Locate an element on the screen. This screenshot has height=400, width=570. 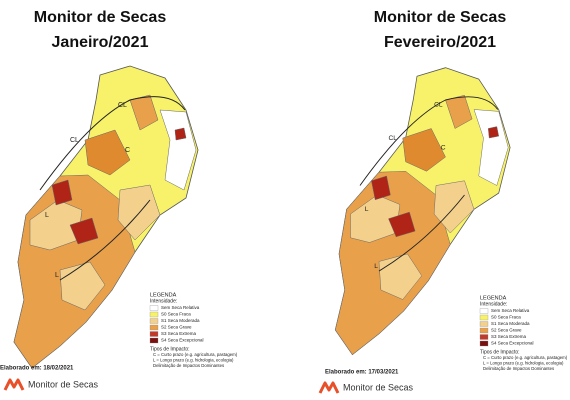
date-label: Elaborado em: 18/02/2021 is located at coordinates (37, 369).